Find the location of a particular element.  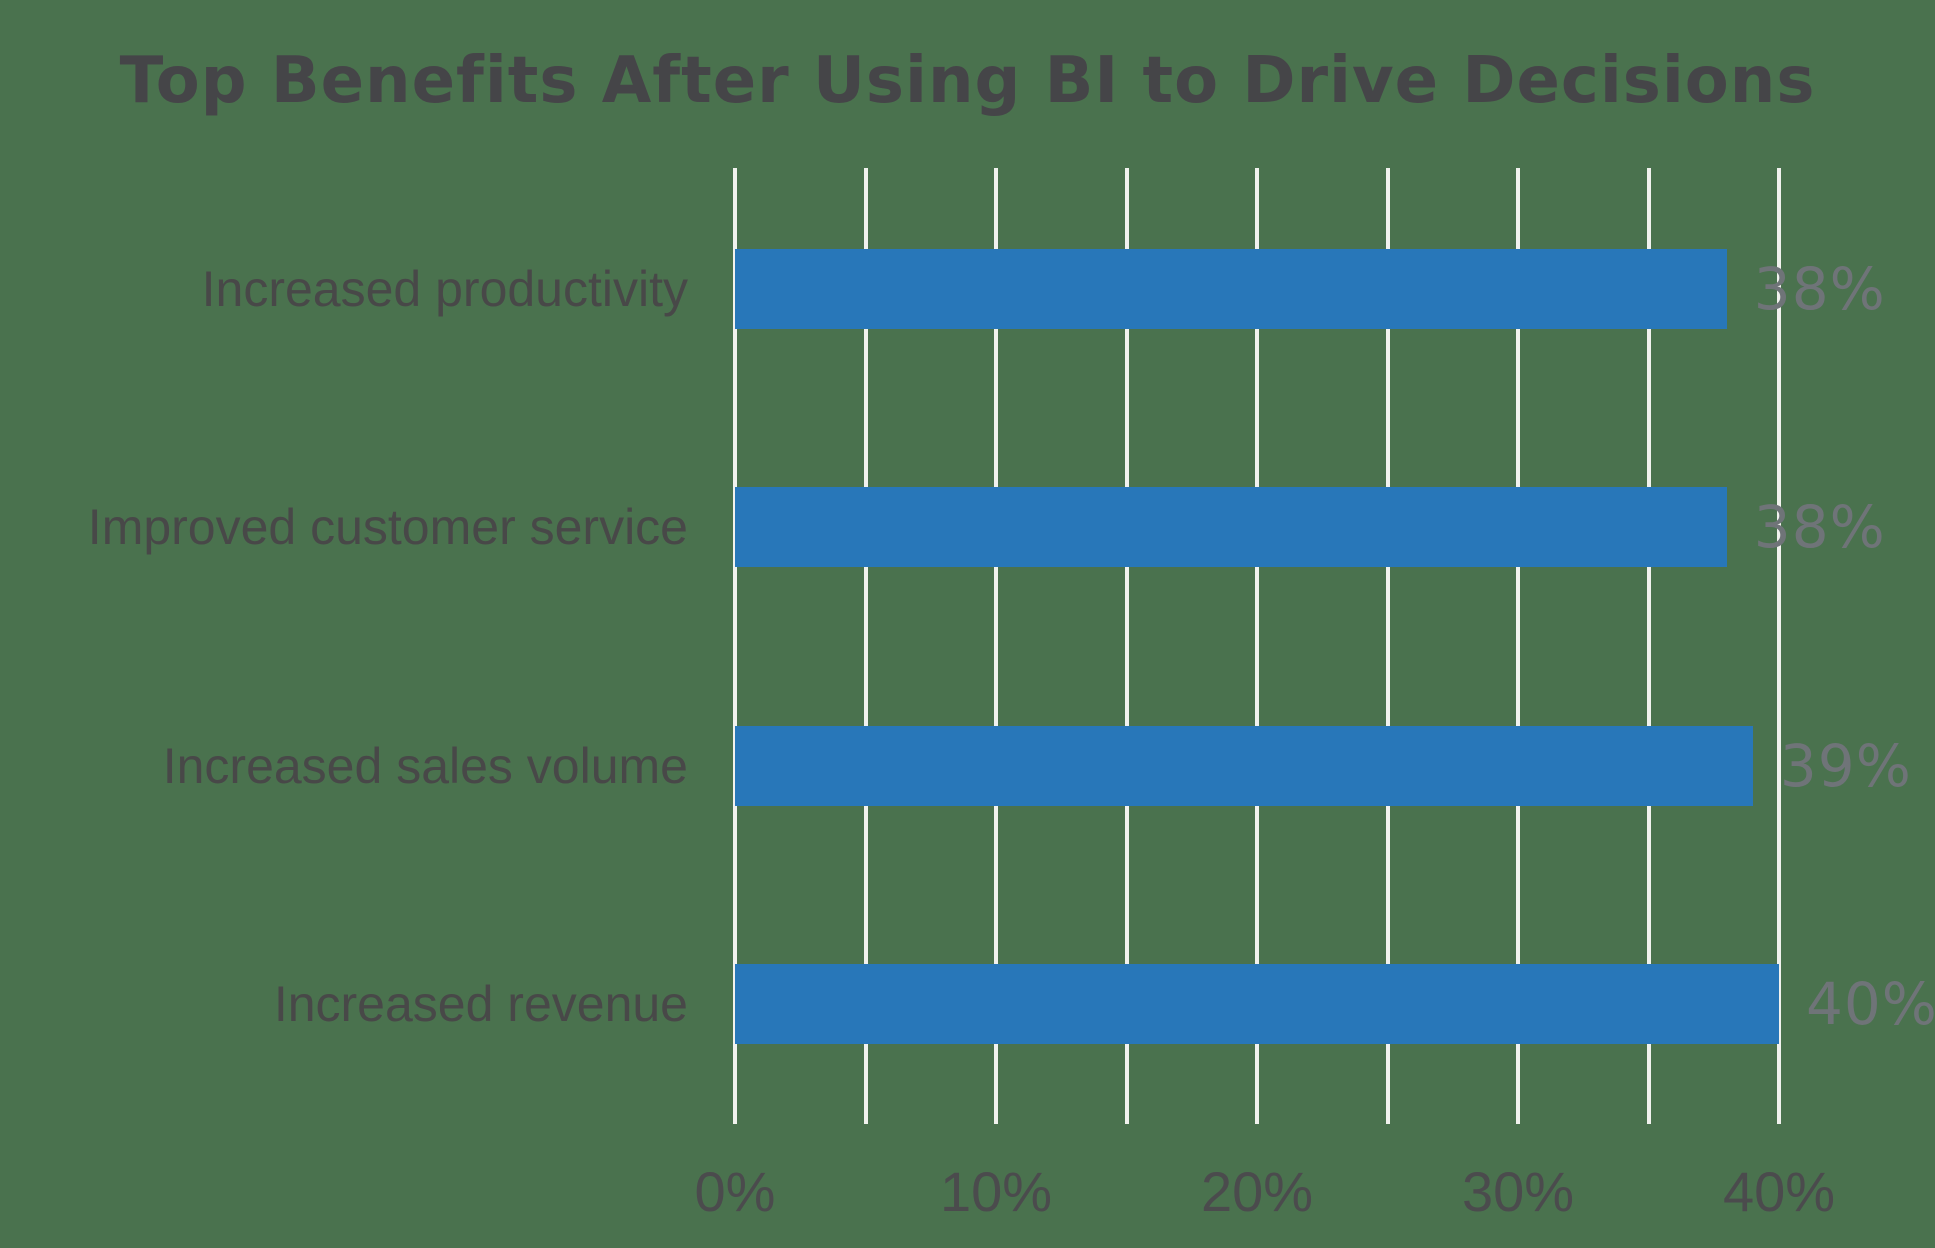

x-tick-label-0pct: 0% is located at coordinates (735, 1191).